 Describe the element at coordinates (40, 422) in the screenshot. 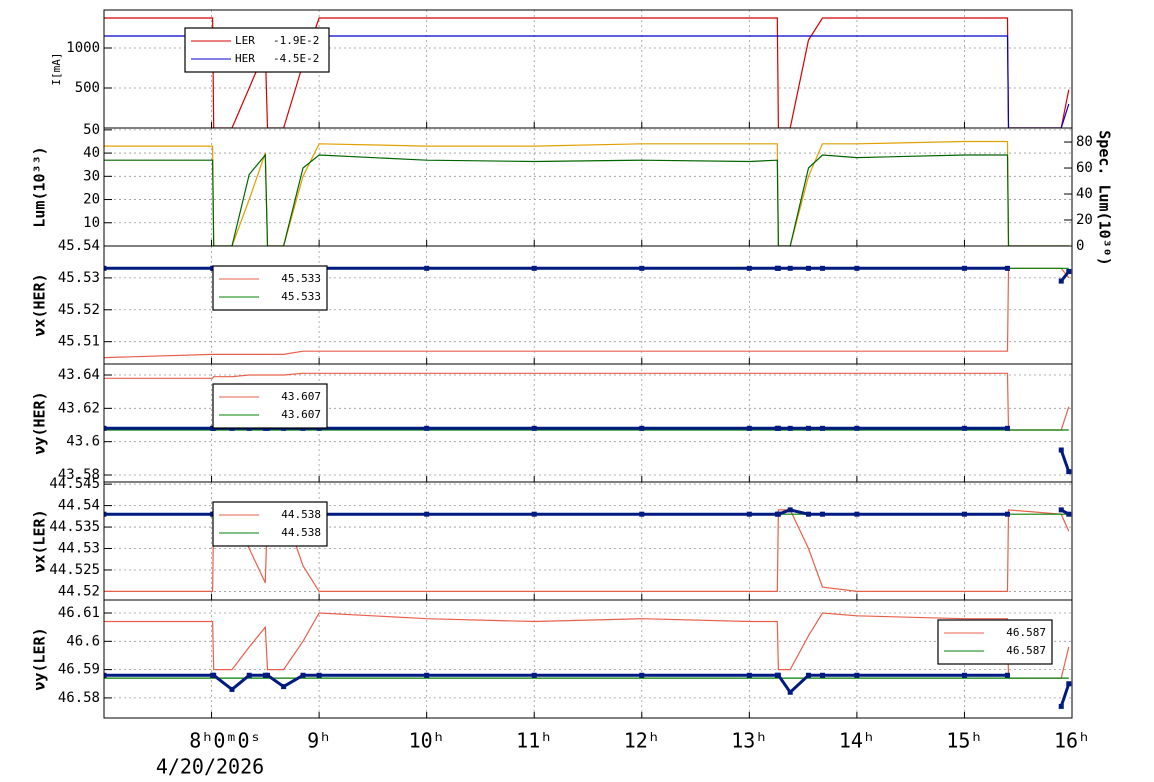

I see `y-axis-label: νy(HER)` at that location.